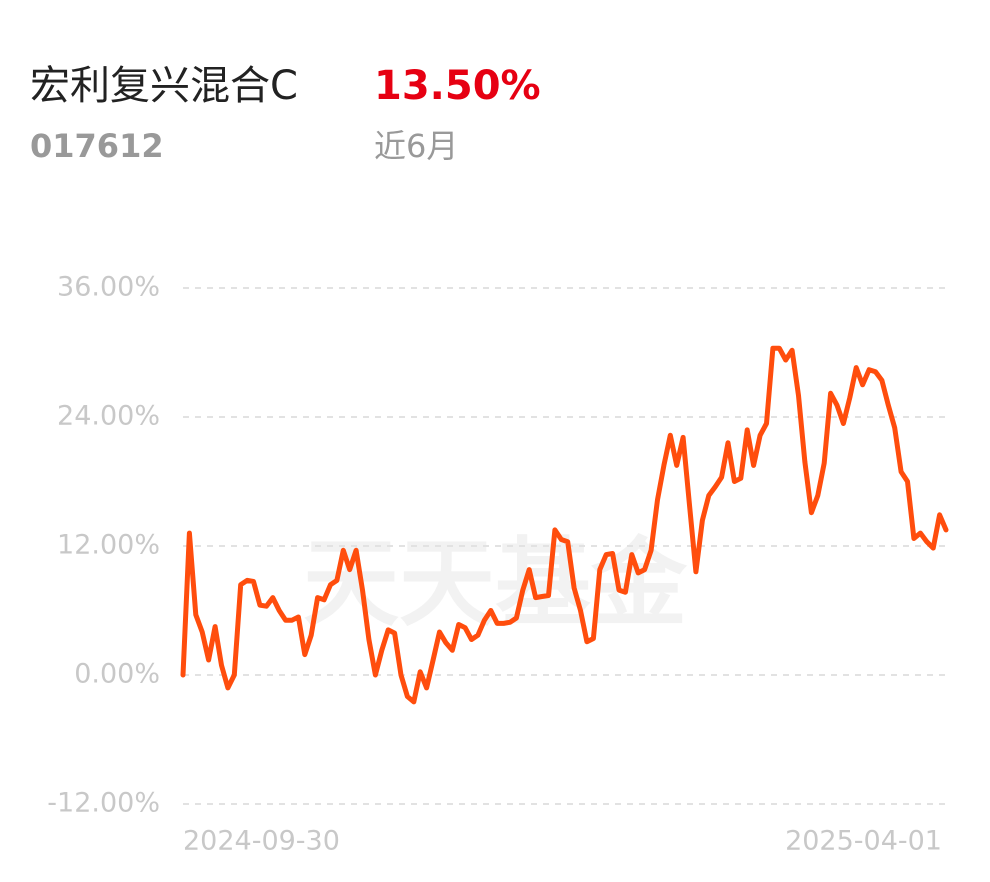  What do you see at coordinates (164, 86) in the screenshot?
I see `fund-name: 宏利复兴混合C` at bounding box center [164, 86].